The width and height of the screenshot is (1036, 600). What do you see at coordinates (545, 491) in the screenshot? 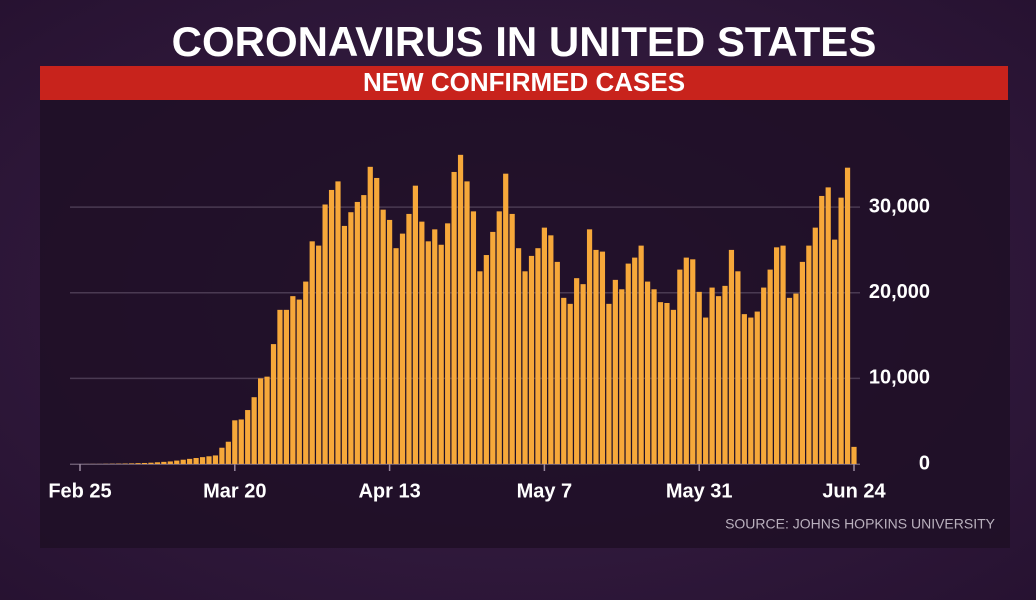
I see `x-tick-label: May 7` at bounding box center [545, 491].